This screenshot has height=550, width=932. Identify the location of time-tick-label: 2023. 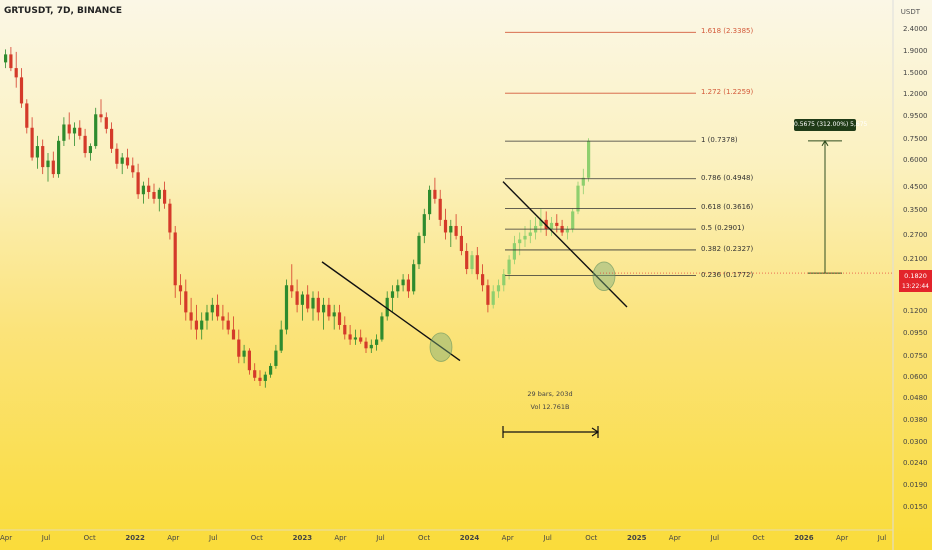
(302, 538).